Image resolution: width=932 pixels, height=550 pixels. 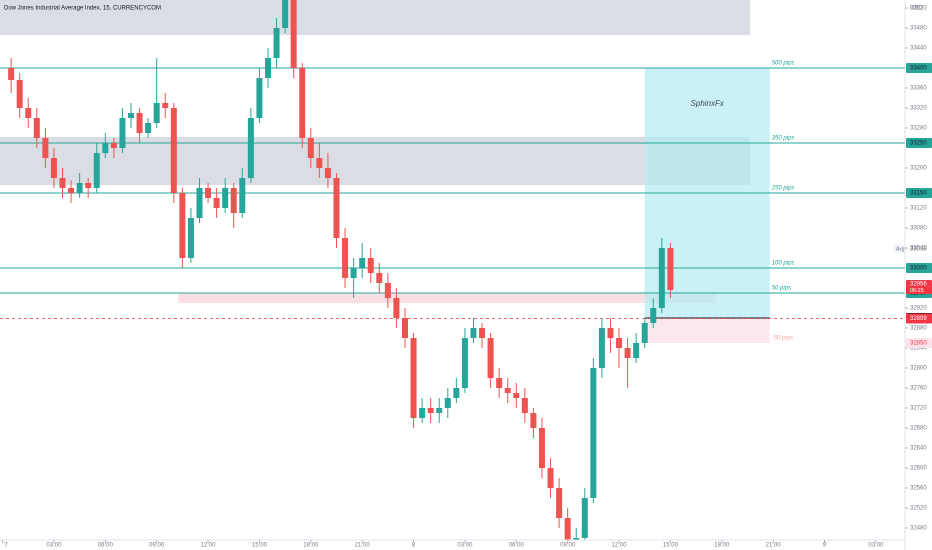 I want to click on y-tick-label: 33520, so click(x=918, y=9).